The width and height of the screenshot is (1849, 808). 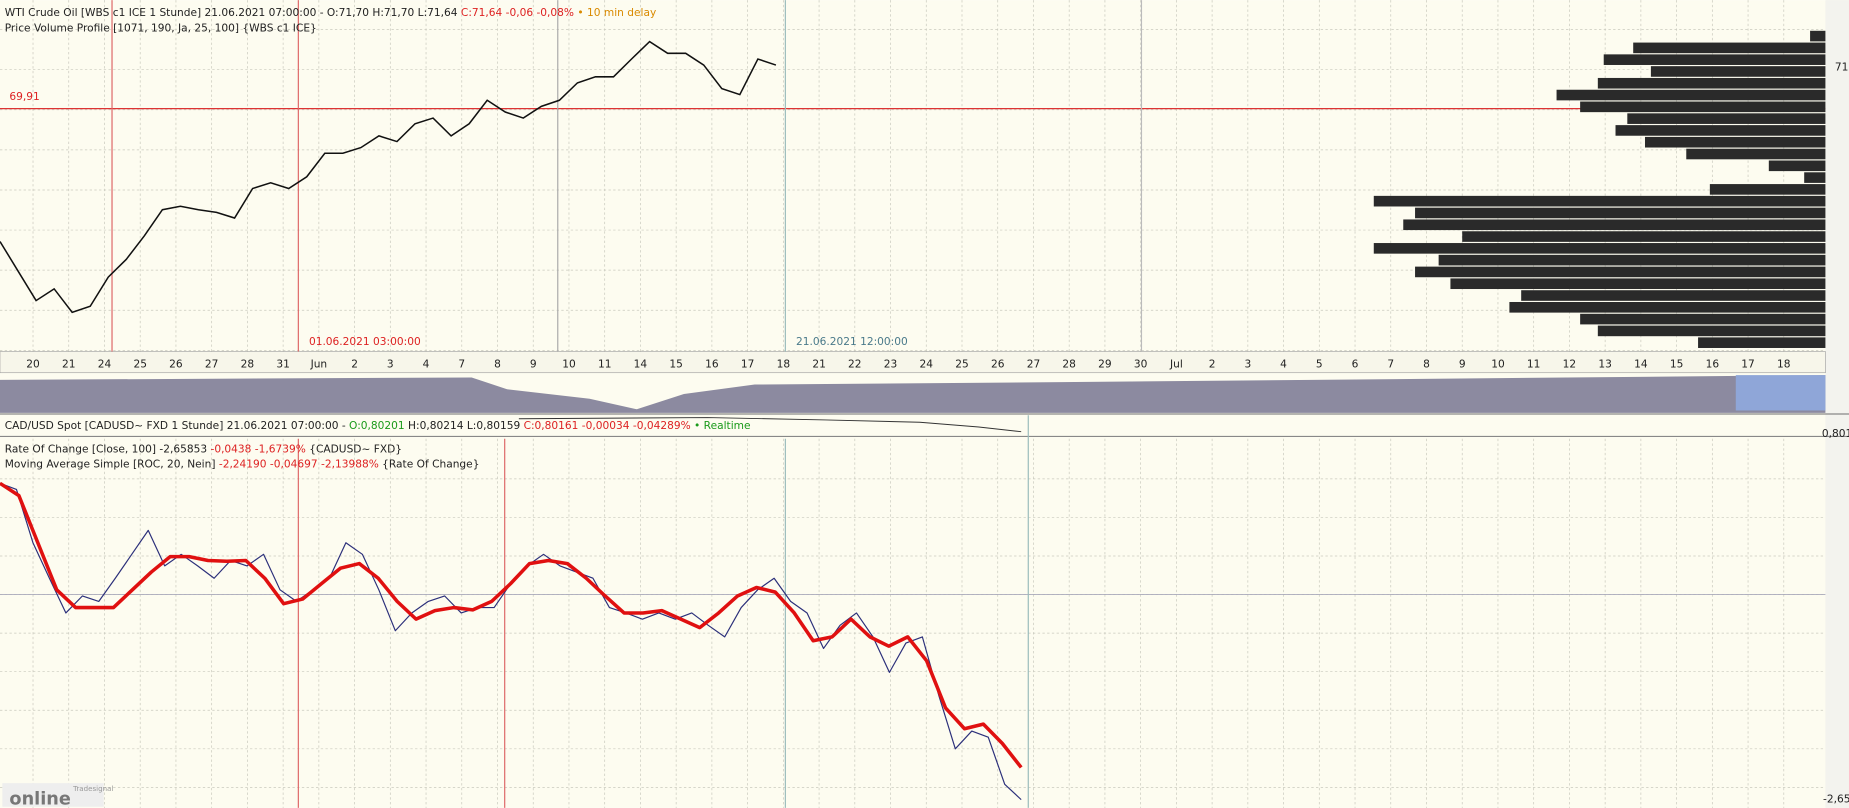 What do you see at coordinates (1837, 404) in the screenshot?
I see `price-axis` at bounding box center [1837, 404].